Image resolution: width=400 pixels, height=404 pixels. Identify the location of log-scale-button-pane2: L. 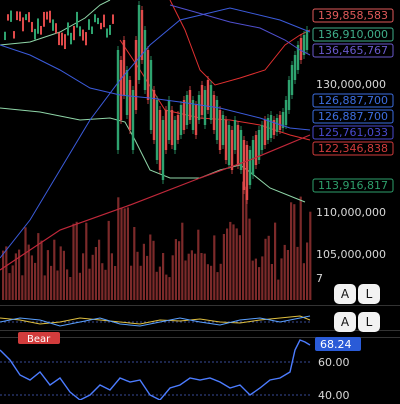
(369, 294).